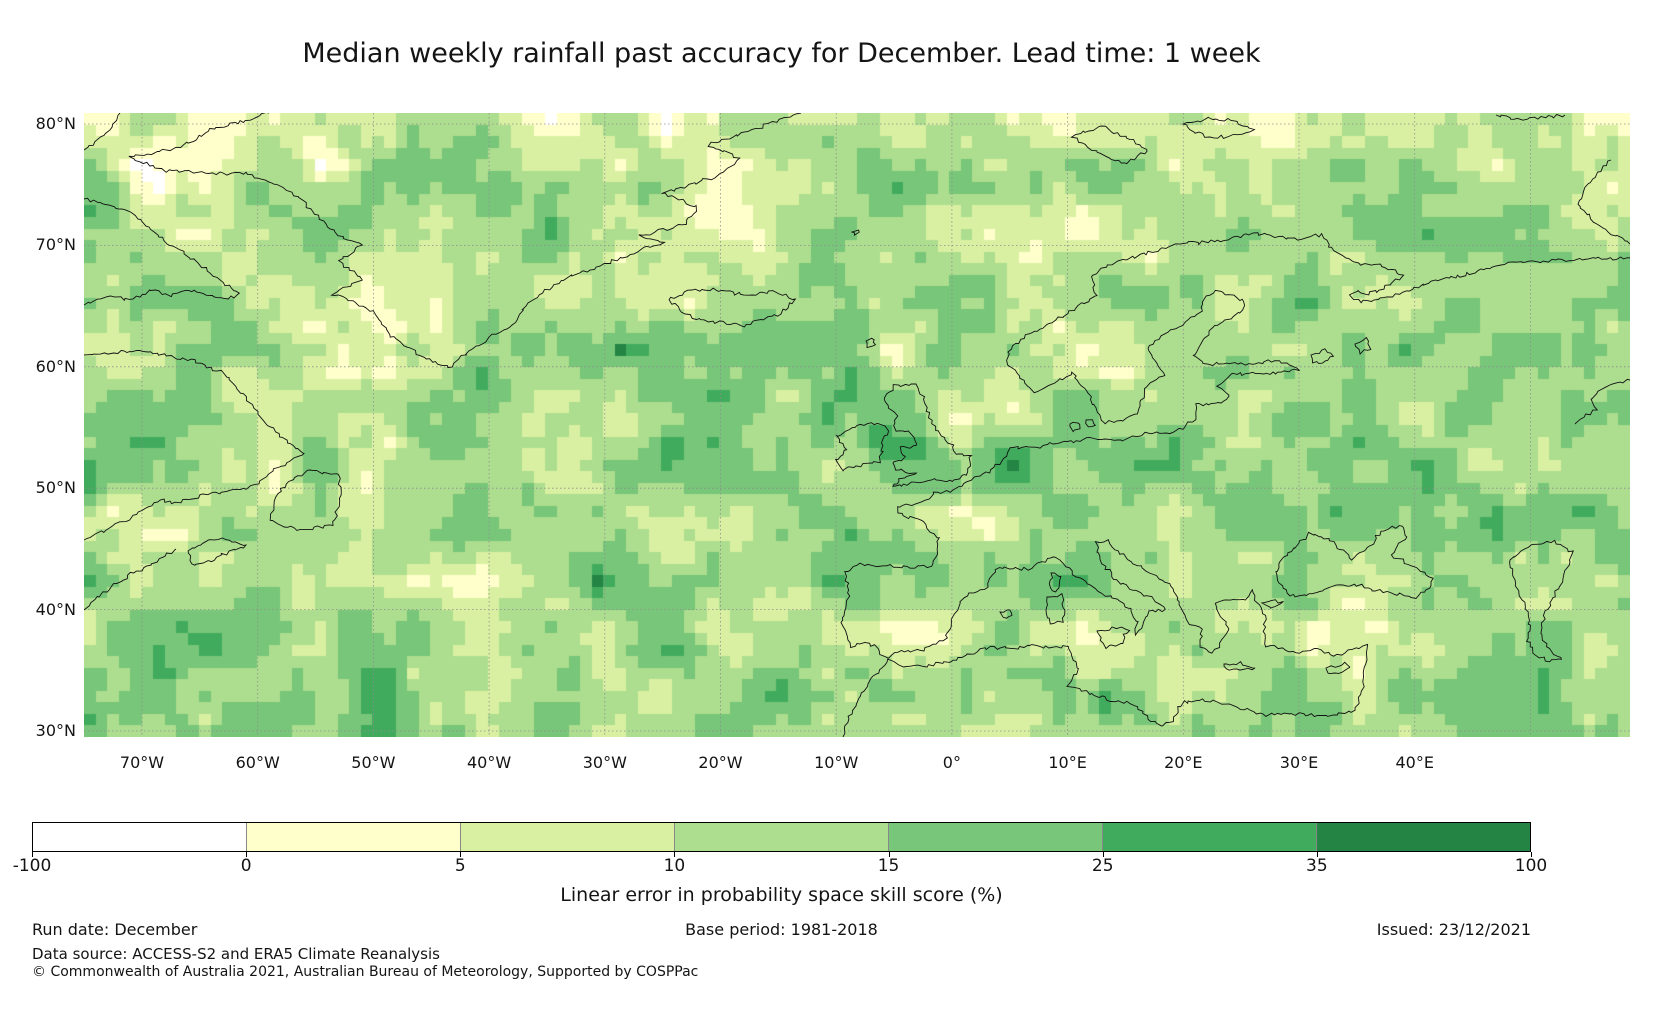  Describe the element at coordinates (1542, 601) in the screenshot. I see `coastline-caspian-sea` at that location.